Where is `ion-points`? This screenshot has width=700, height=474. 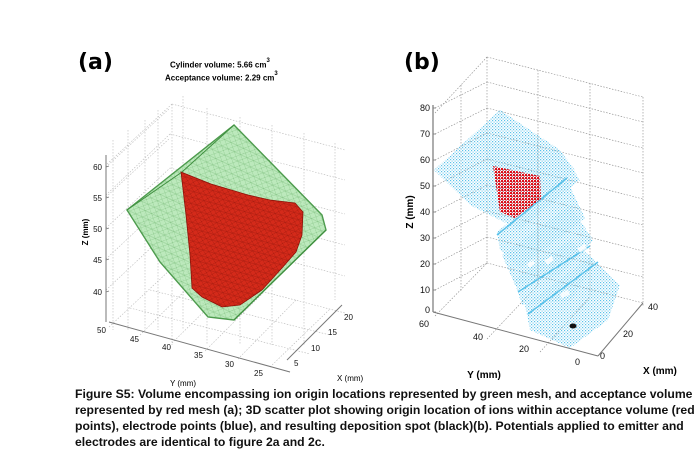
ion-points is located at coordinates (517, 192).